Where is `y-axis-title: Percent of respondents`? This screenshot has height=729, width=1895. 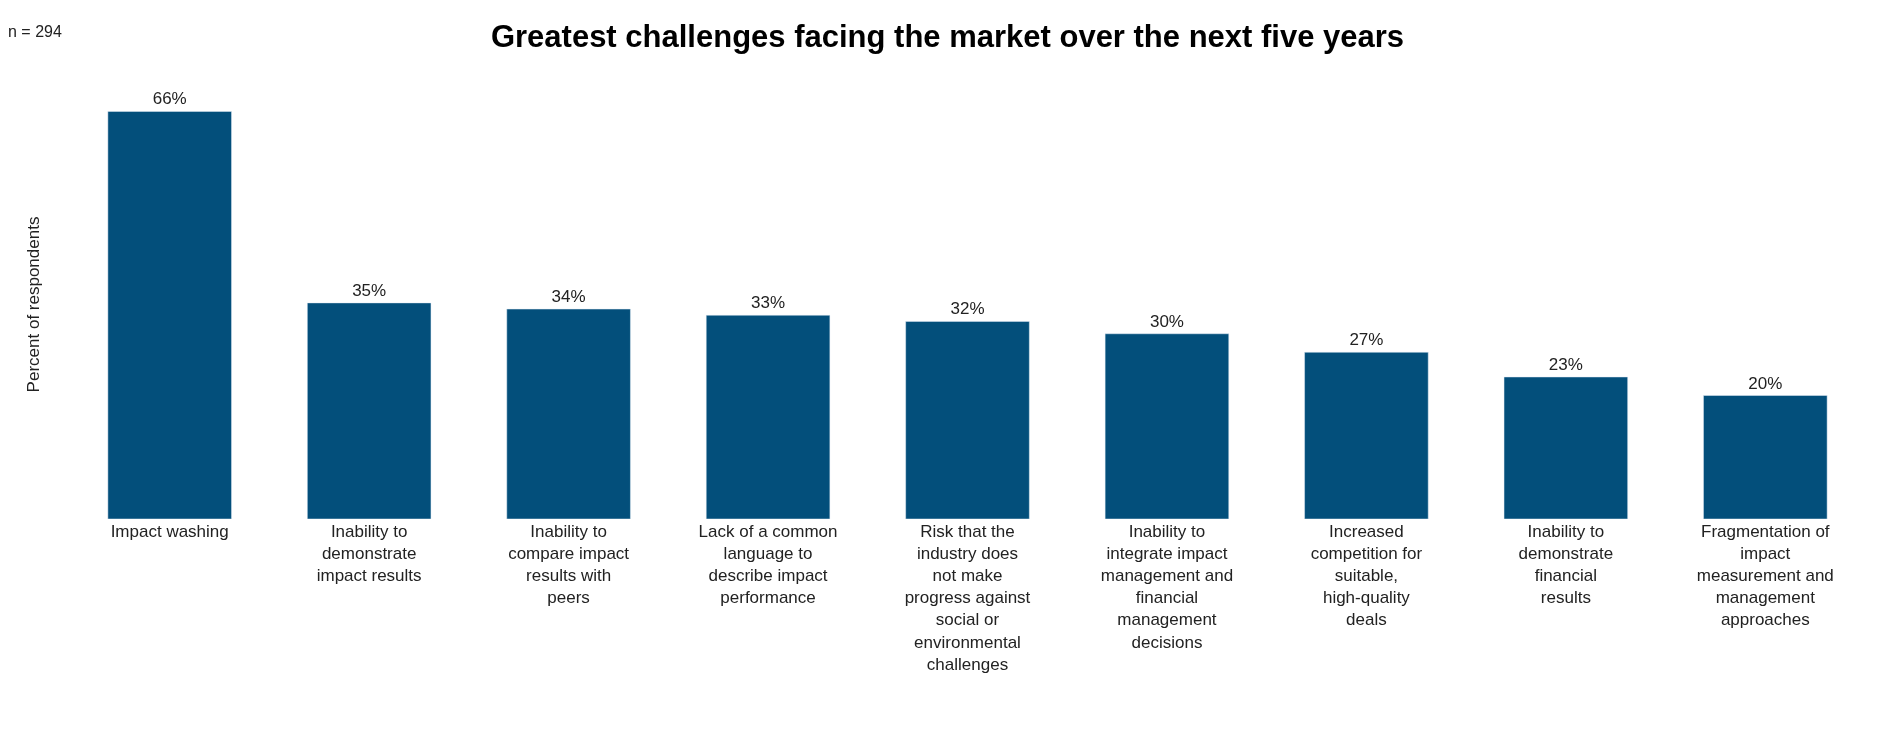
y-axis-title: Percent of respondents is located at coordinates (33, 304).